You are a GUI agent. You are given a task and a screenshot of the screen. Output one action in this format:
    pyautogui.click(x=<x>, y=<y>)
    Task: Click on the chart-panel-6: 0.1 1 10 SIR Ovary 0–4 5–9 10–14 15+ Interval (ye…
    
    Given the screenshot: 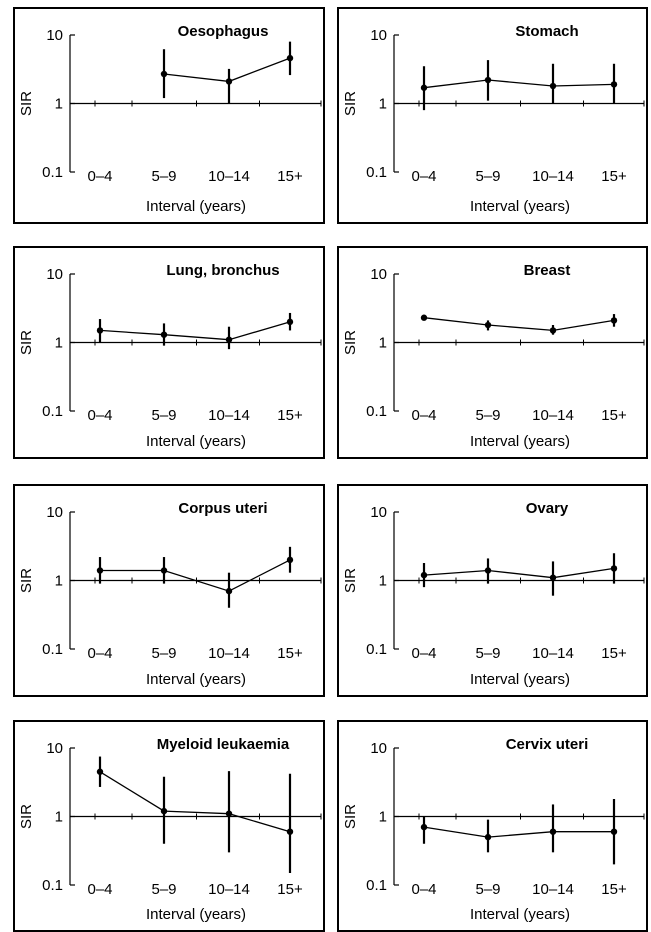 What is the action you would take?
    pyautogui.click(x=492, y=590)
    